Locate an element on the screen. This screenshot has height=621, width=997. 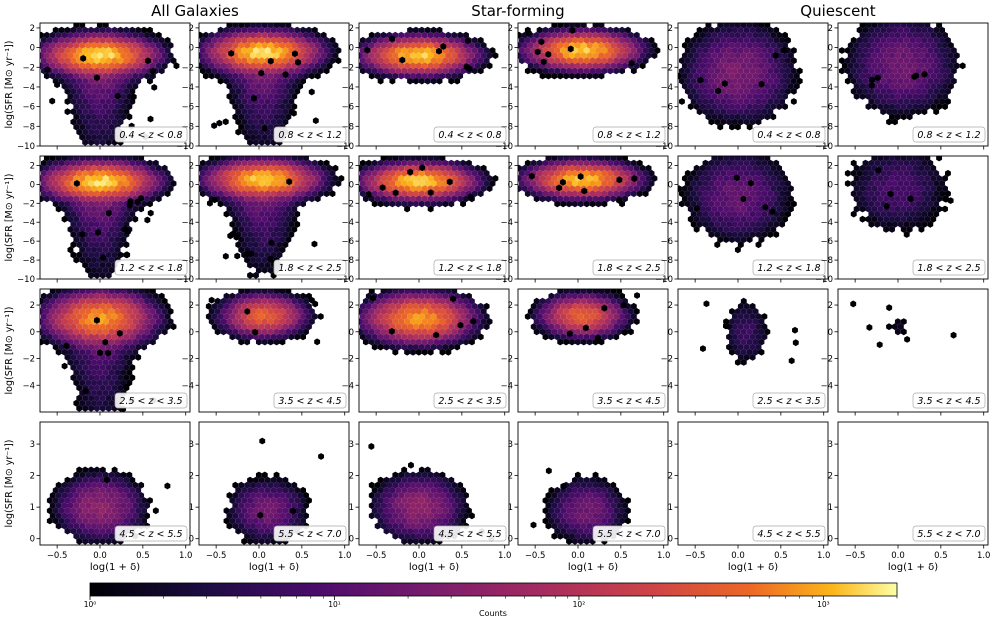
y-tick-label: −8 is located at coordinates (506, 261).